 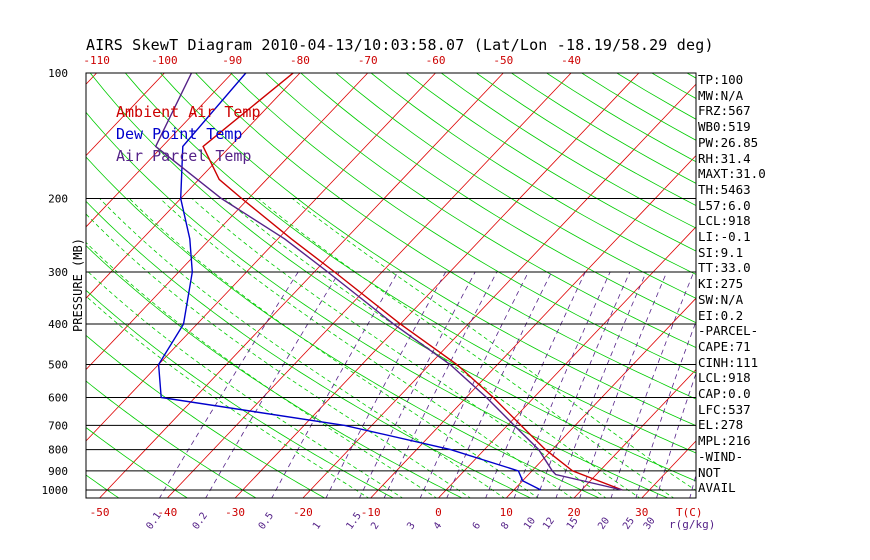 What do you see at coordinates (58, 199) in the screenshot?
I see `pressure-tick-label: 200` at bounding box center [58, 199].